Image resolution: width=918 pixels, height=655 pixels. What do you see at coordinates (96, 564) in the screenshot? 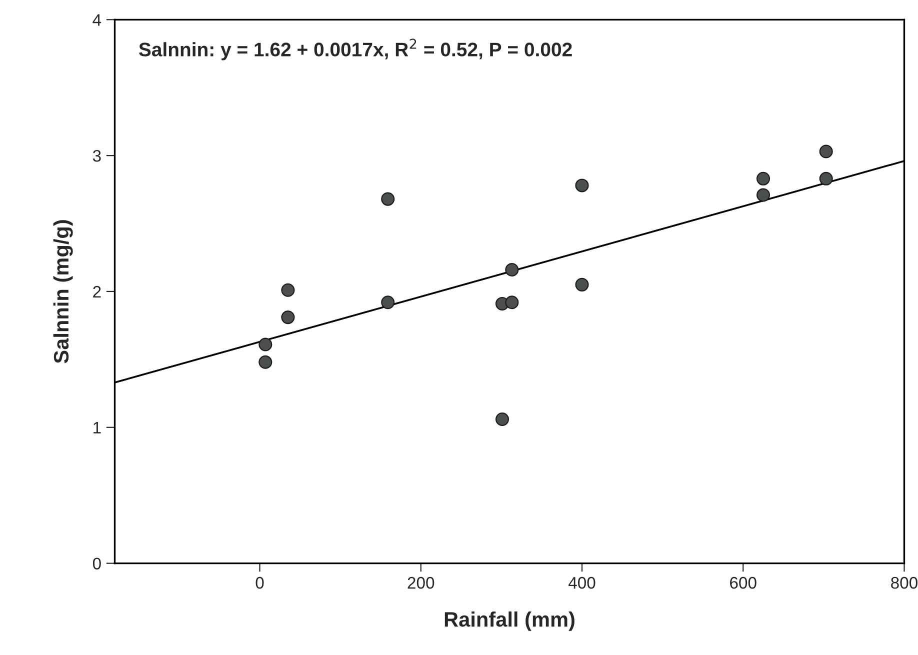
I see `y-tick-label: 0` at bounding box center [96, 564].